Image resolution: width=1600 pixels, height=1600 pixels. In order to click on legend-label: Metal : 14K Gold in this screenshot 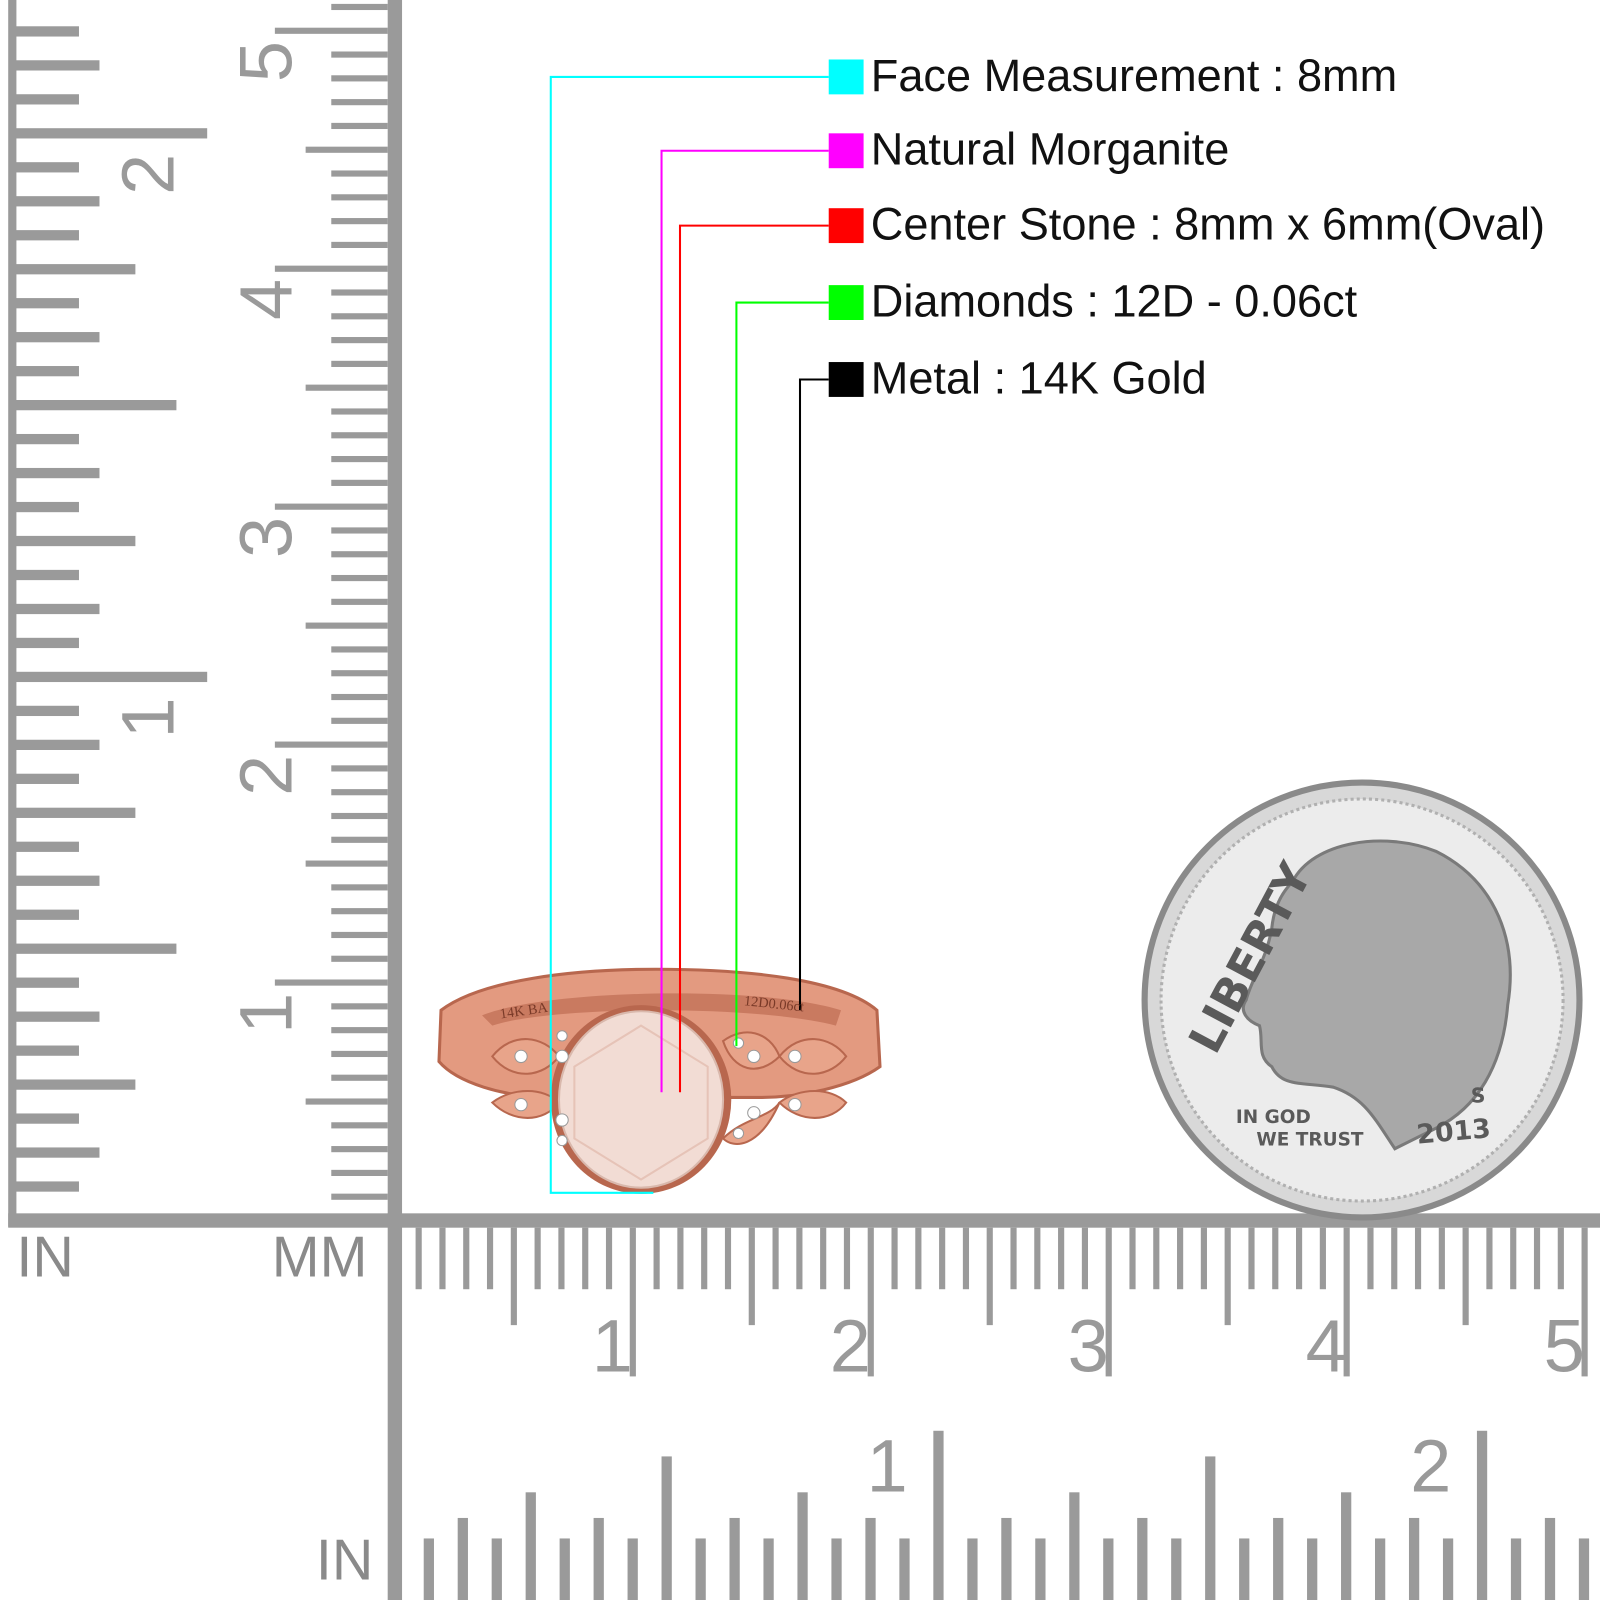, I will do `click(1039, 377)`.